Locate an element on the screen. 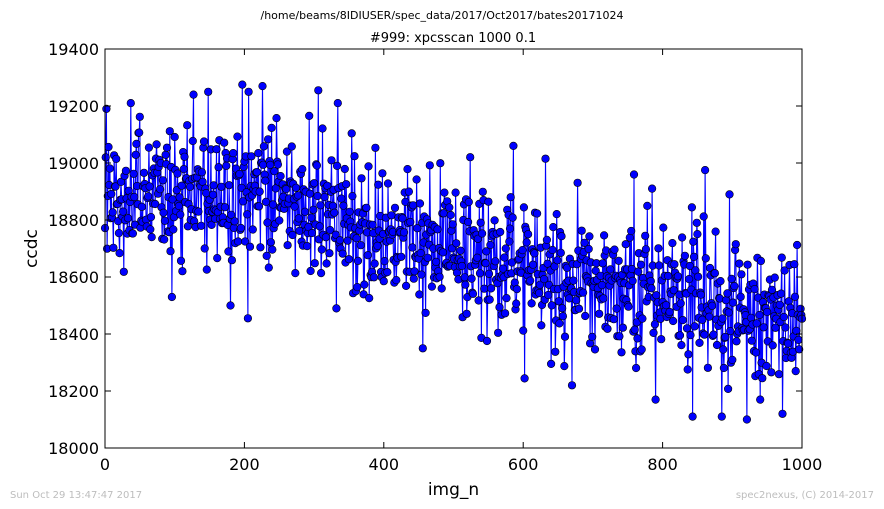 Image resolution: width=884 pixels, height=509 pixels. x-tick-label: 600 is located at coordinates (523, 464).